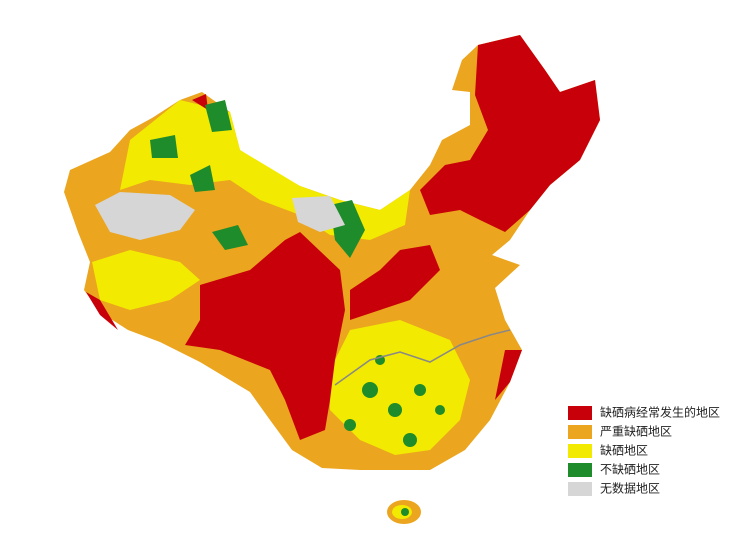 The width and height of the screenshot is (732, 536). I want to click on yellow-south, so click(400, 387).